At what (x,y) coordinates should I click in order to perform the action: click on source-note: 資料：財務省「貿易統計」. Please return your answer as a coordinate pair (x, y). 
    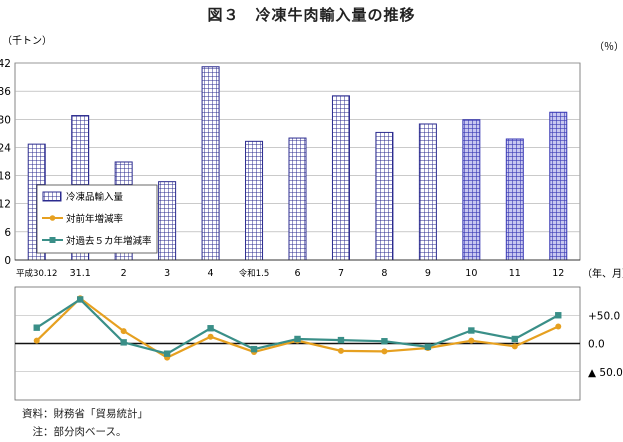
    Looking at the image, I should click on (85, 414).